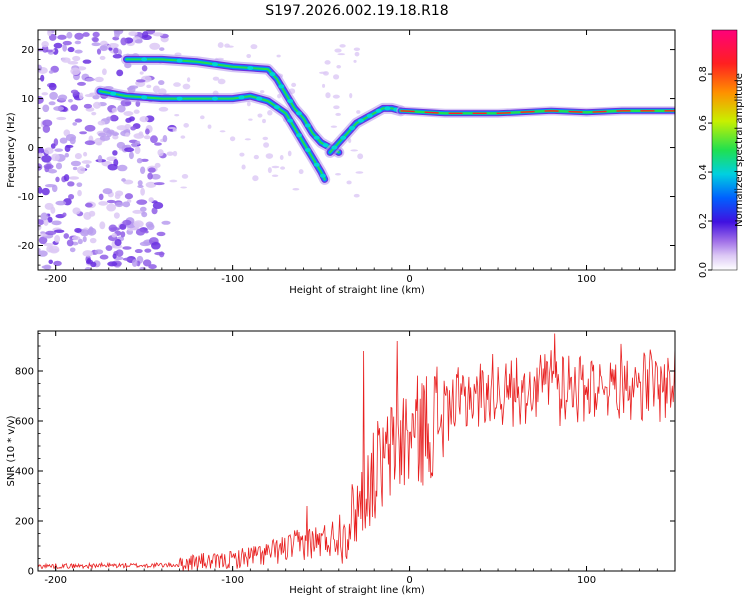  I want to click on snr-xtick-label: 100, so click(586, 580).